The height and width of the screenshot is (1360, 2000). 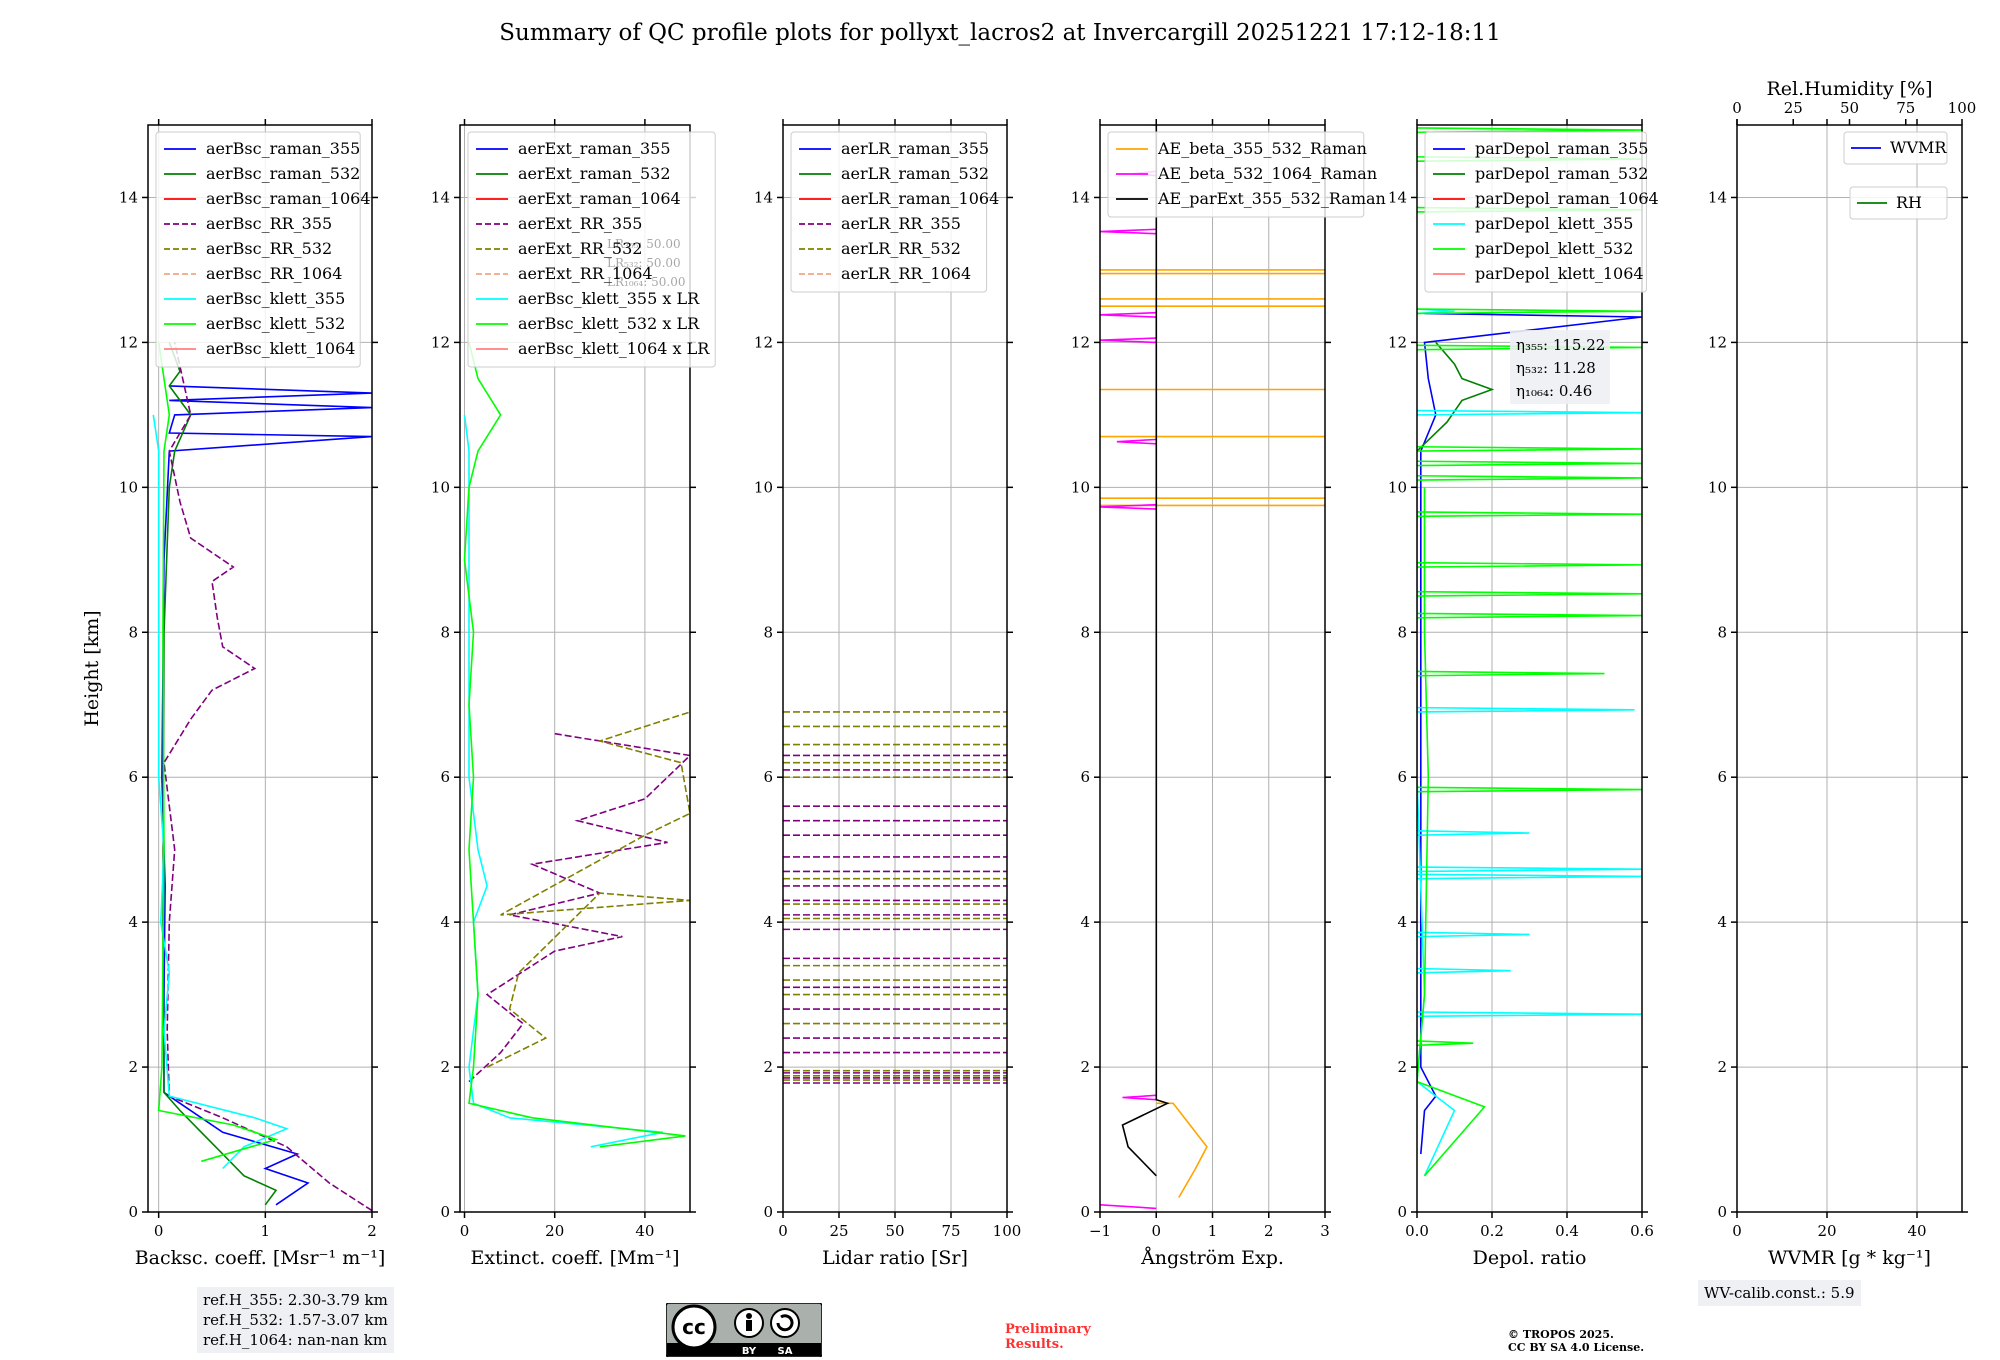 What do you see at coordinates (1271, 198) in the screenshot?
I see `legend-label-ae-parext-355-532-raman: AE_parExt_355_532_Raman` at bounding box center [1271, 198].